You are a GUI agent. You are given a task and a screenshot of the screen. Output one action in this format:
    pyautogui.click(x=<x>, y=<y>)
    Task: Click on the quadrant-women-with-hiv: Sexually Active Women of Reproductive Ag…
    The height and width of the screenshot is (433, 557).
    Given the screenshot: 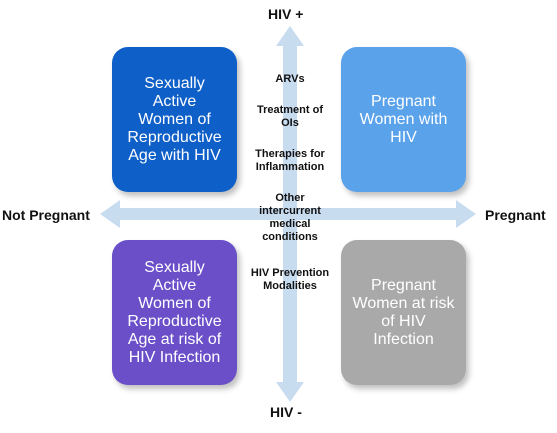 What is the action you would take?
    pyautogui.click(x=174, y=119)
    